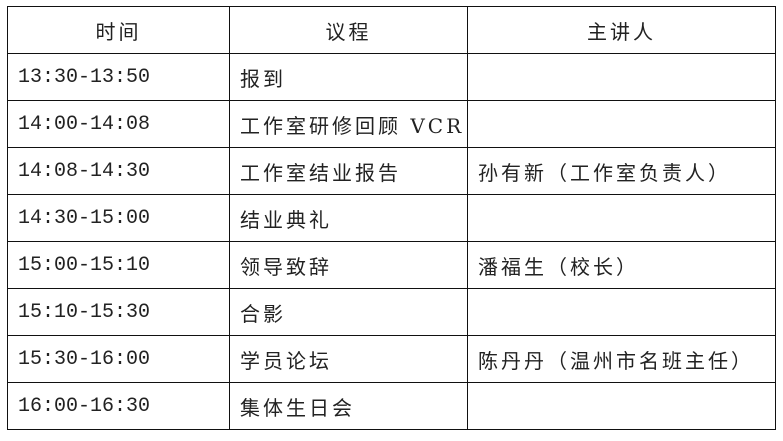 This screenshot has height=441, width=783. I want to click on time-cell: 15:10-15:30, so click(118, 312).